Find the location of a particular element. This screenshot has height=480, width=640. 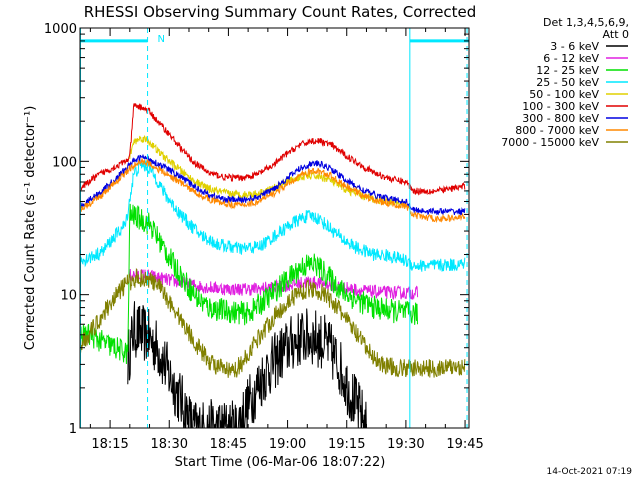

legend-item-300-800-kev: 300 - 800 keV is located at coordinates (575, 118).